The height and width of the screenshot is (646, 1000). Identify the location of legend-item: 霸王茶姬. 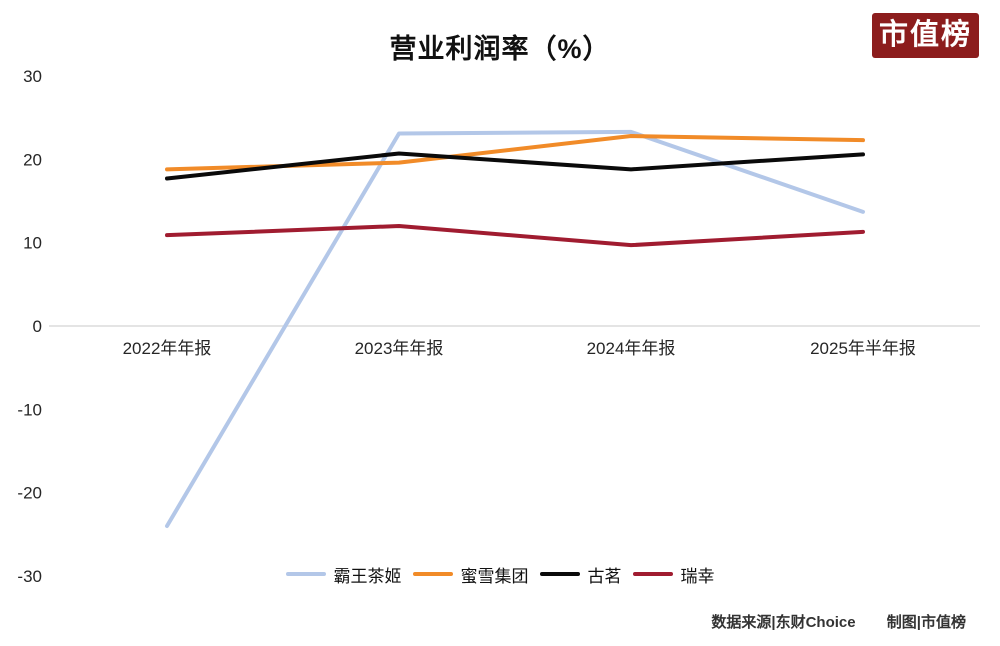
(343, 574).